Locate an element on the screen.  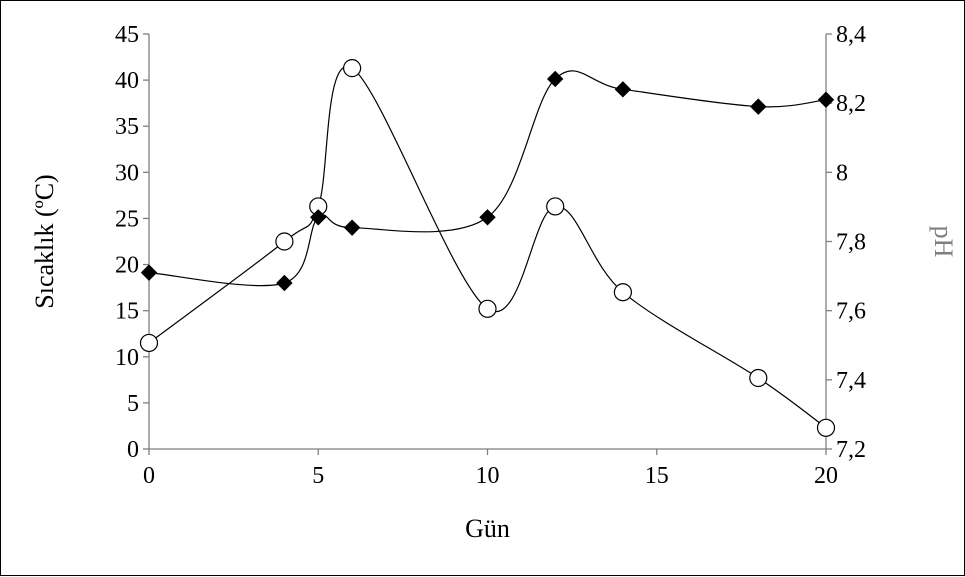
y2-tick-label: 7,6 is located at coordinates (851, 312).